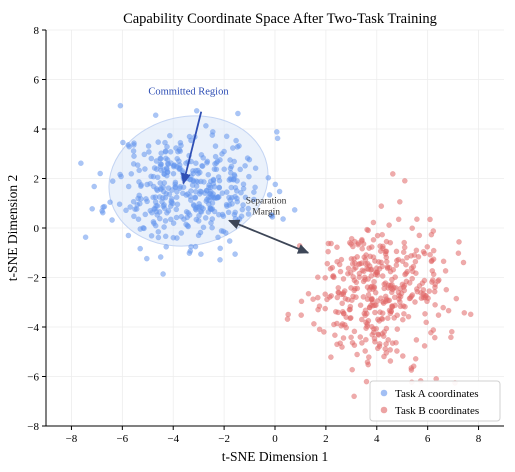 The image size is (515, 472). What do you see at coordinates (435, 401) in the screenshot?
I see `legend: Task A coordinates Task B coordinates` at bounding box center [435, 401].